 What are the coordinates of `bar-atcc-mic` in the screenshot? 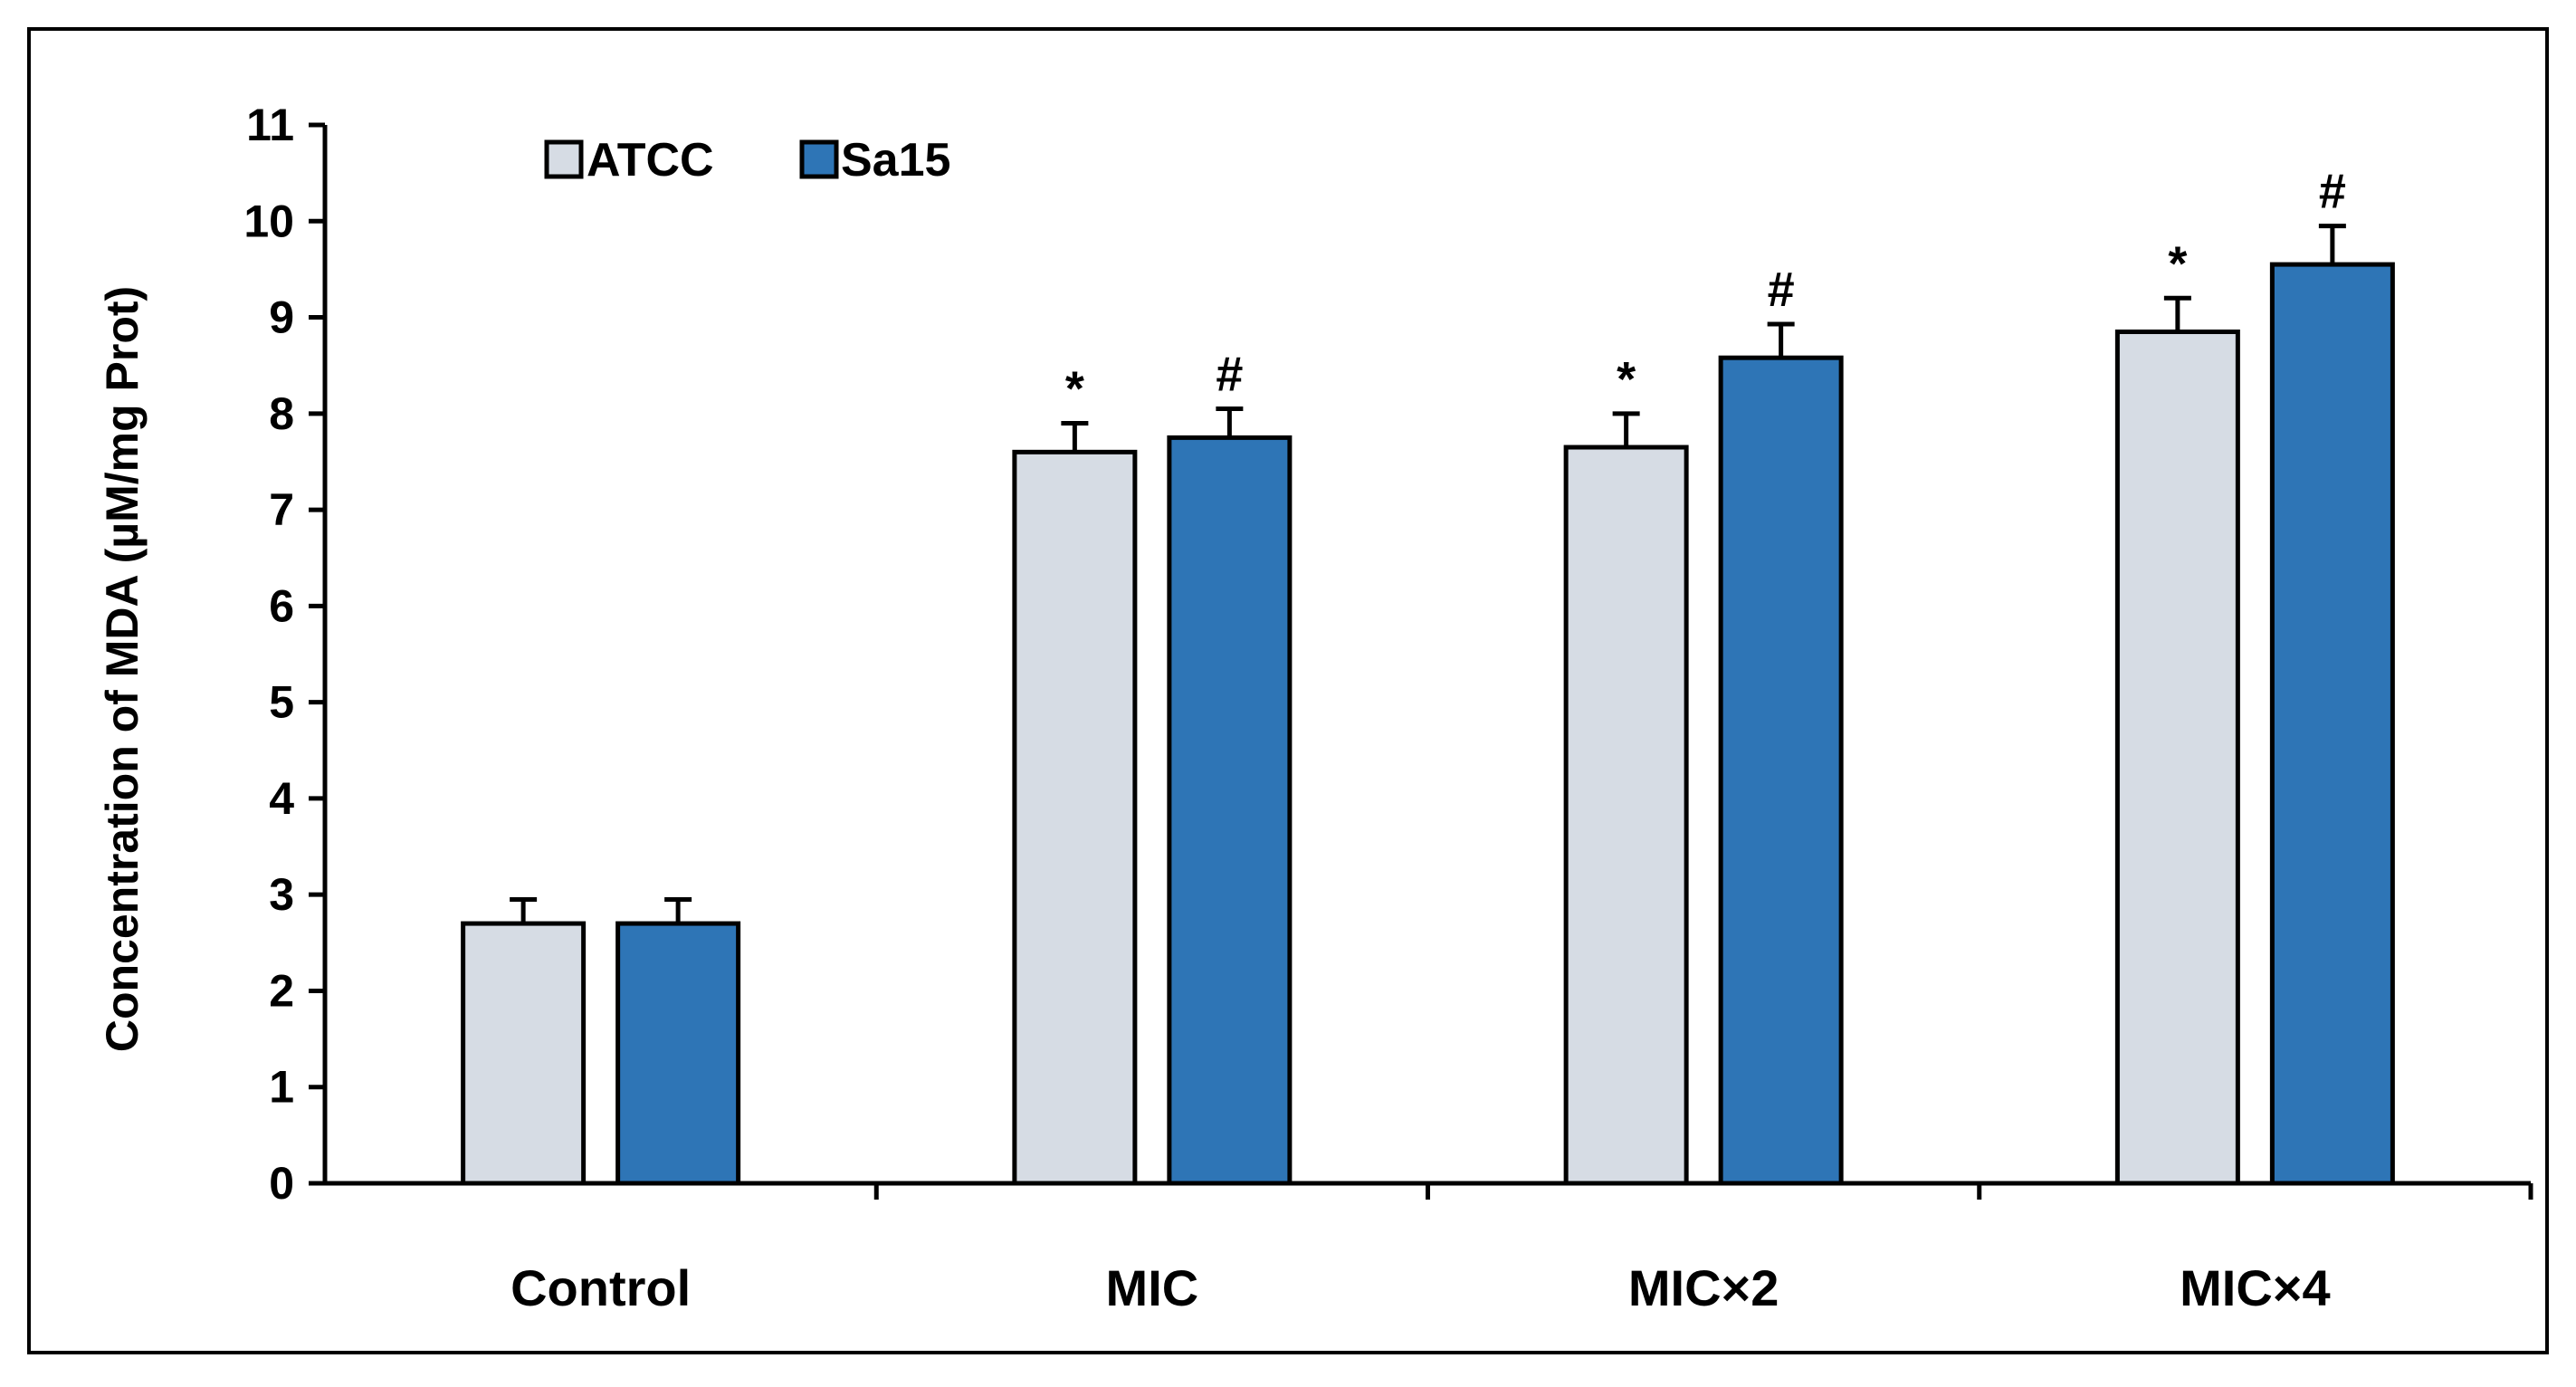 It's located at (1075, 817).